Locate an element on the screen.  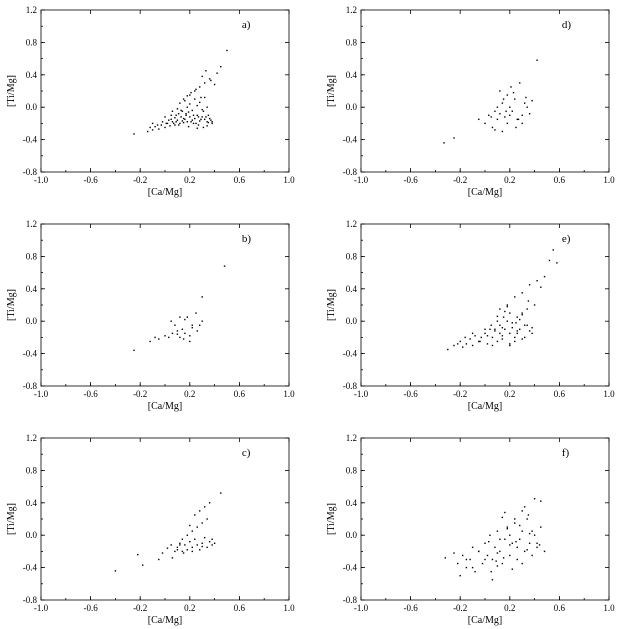
y-axis-label: [Ti/Mg] is located at coordinates (11, 91).